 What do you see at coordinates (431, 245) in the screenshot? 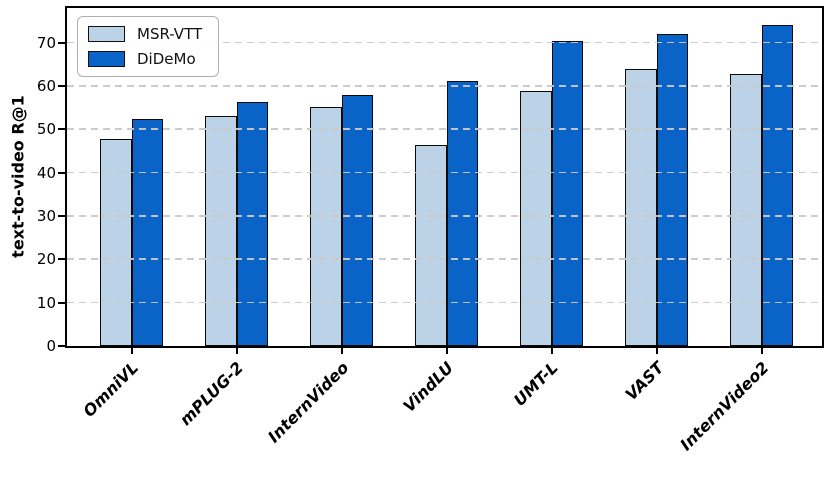
I see `bar-msr-vtt-vindlu` at bounding box center [431, 245].